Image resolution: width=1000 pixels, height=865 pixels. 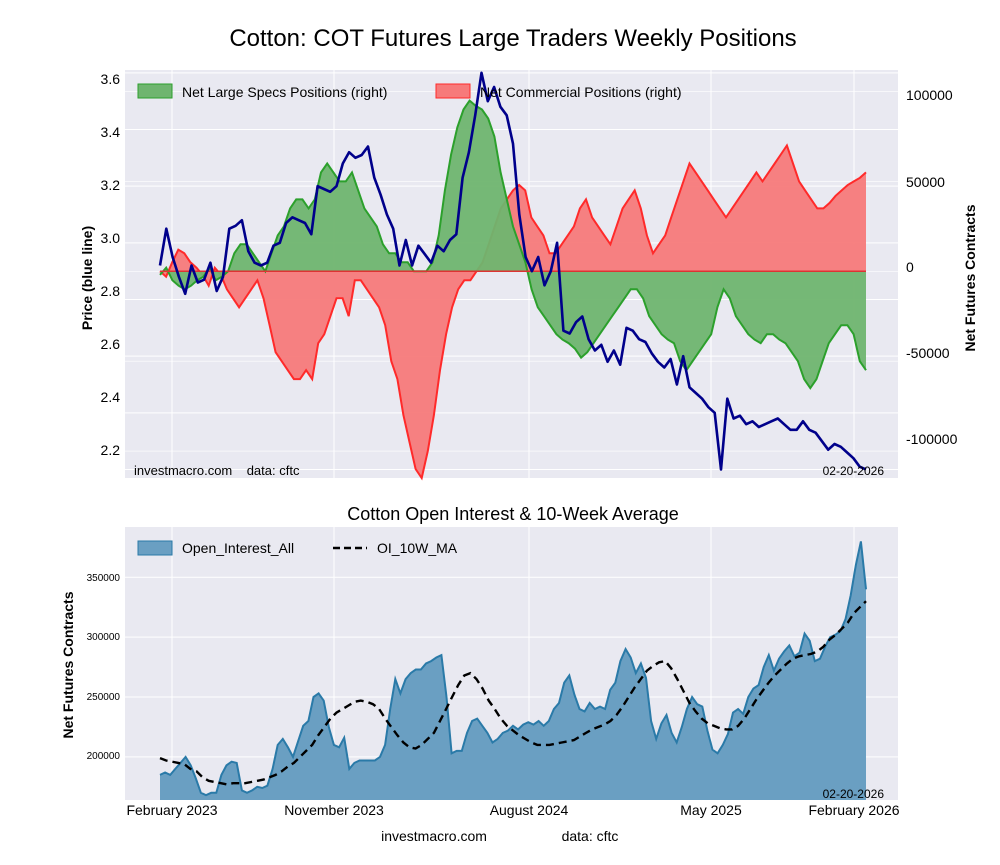 What do you see at coordinates (970, 277) in the screenshot?
I see `top-right-ylabel: Net Futures Contracts` at bounding box center [970, 277].